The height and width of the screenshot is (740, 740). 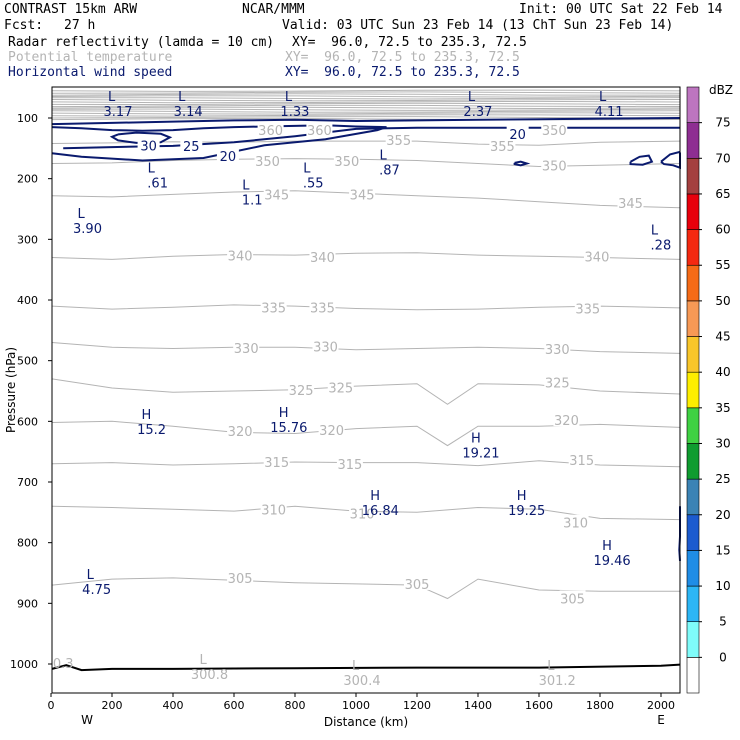 I want to click on extremum-value: 19.21, so click(x=480, y=454).